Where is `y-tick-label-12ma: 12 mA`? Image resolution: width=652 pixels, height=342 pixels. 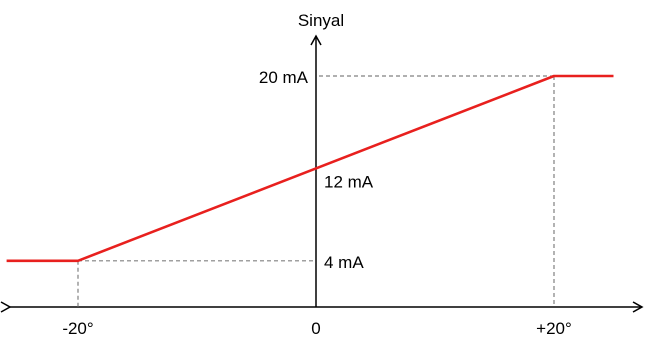 y-tick-label-12ma: 12 mA is located at coordinates (349, 181).